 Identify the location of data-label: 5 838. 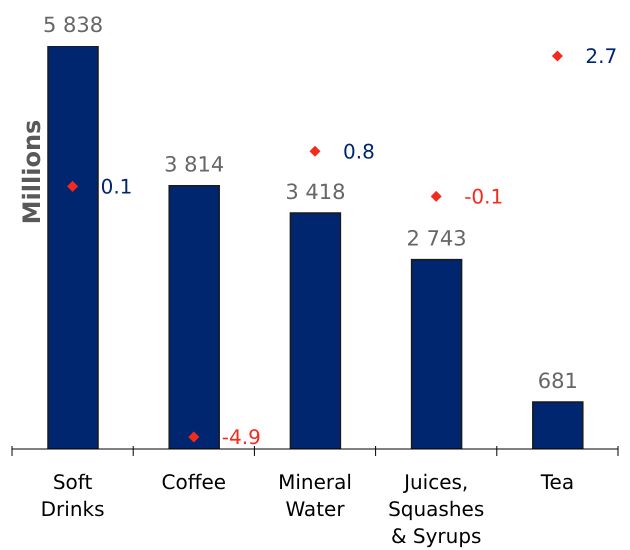
(73, 25).